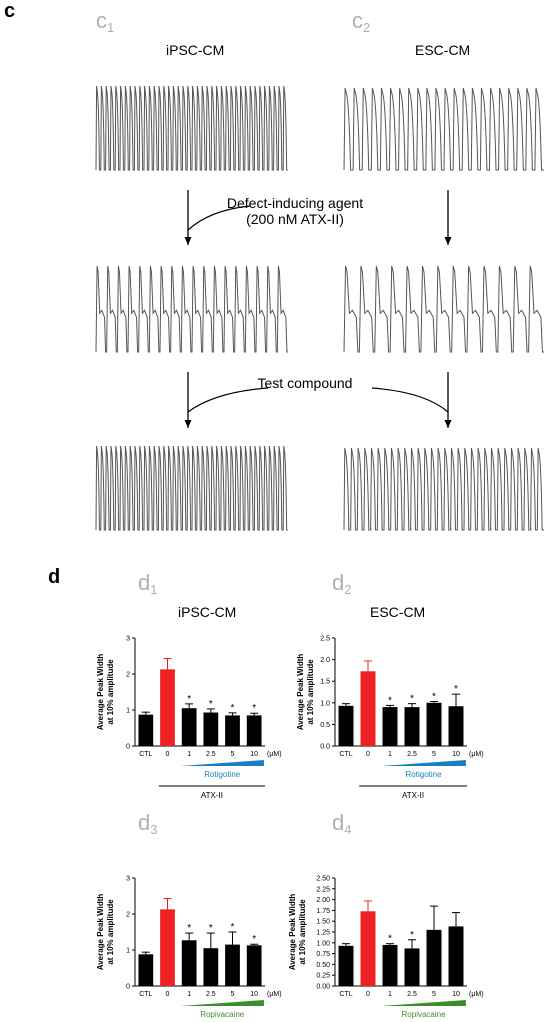 This screenshot has height=1022, width=550. I want to click on treatment-label: ATX-II, so click(413, 795).